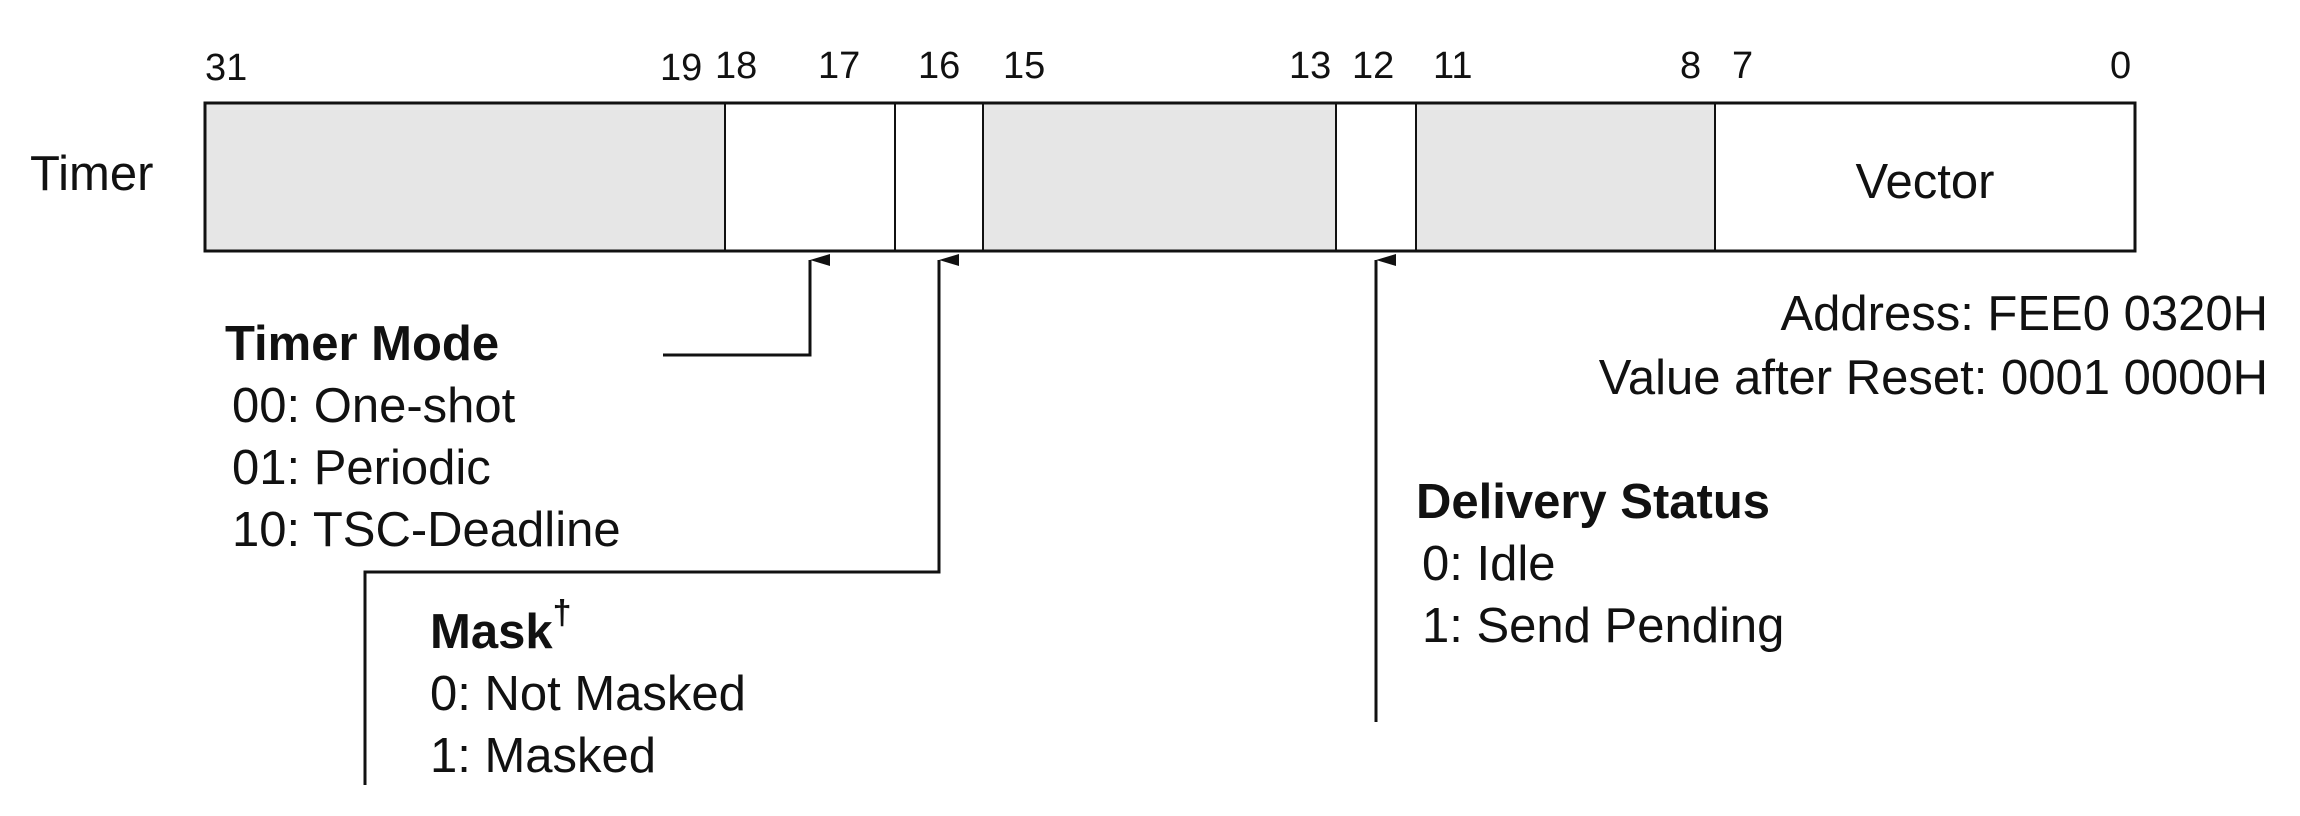 The width and height of the screenshot is (2300, 816). Describe the element at coordinates (1488, 564) in the screenshot. I see `delivery-status-option: 0: Idle` at that location.